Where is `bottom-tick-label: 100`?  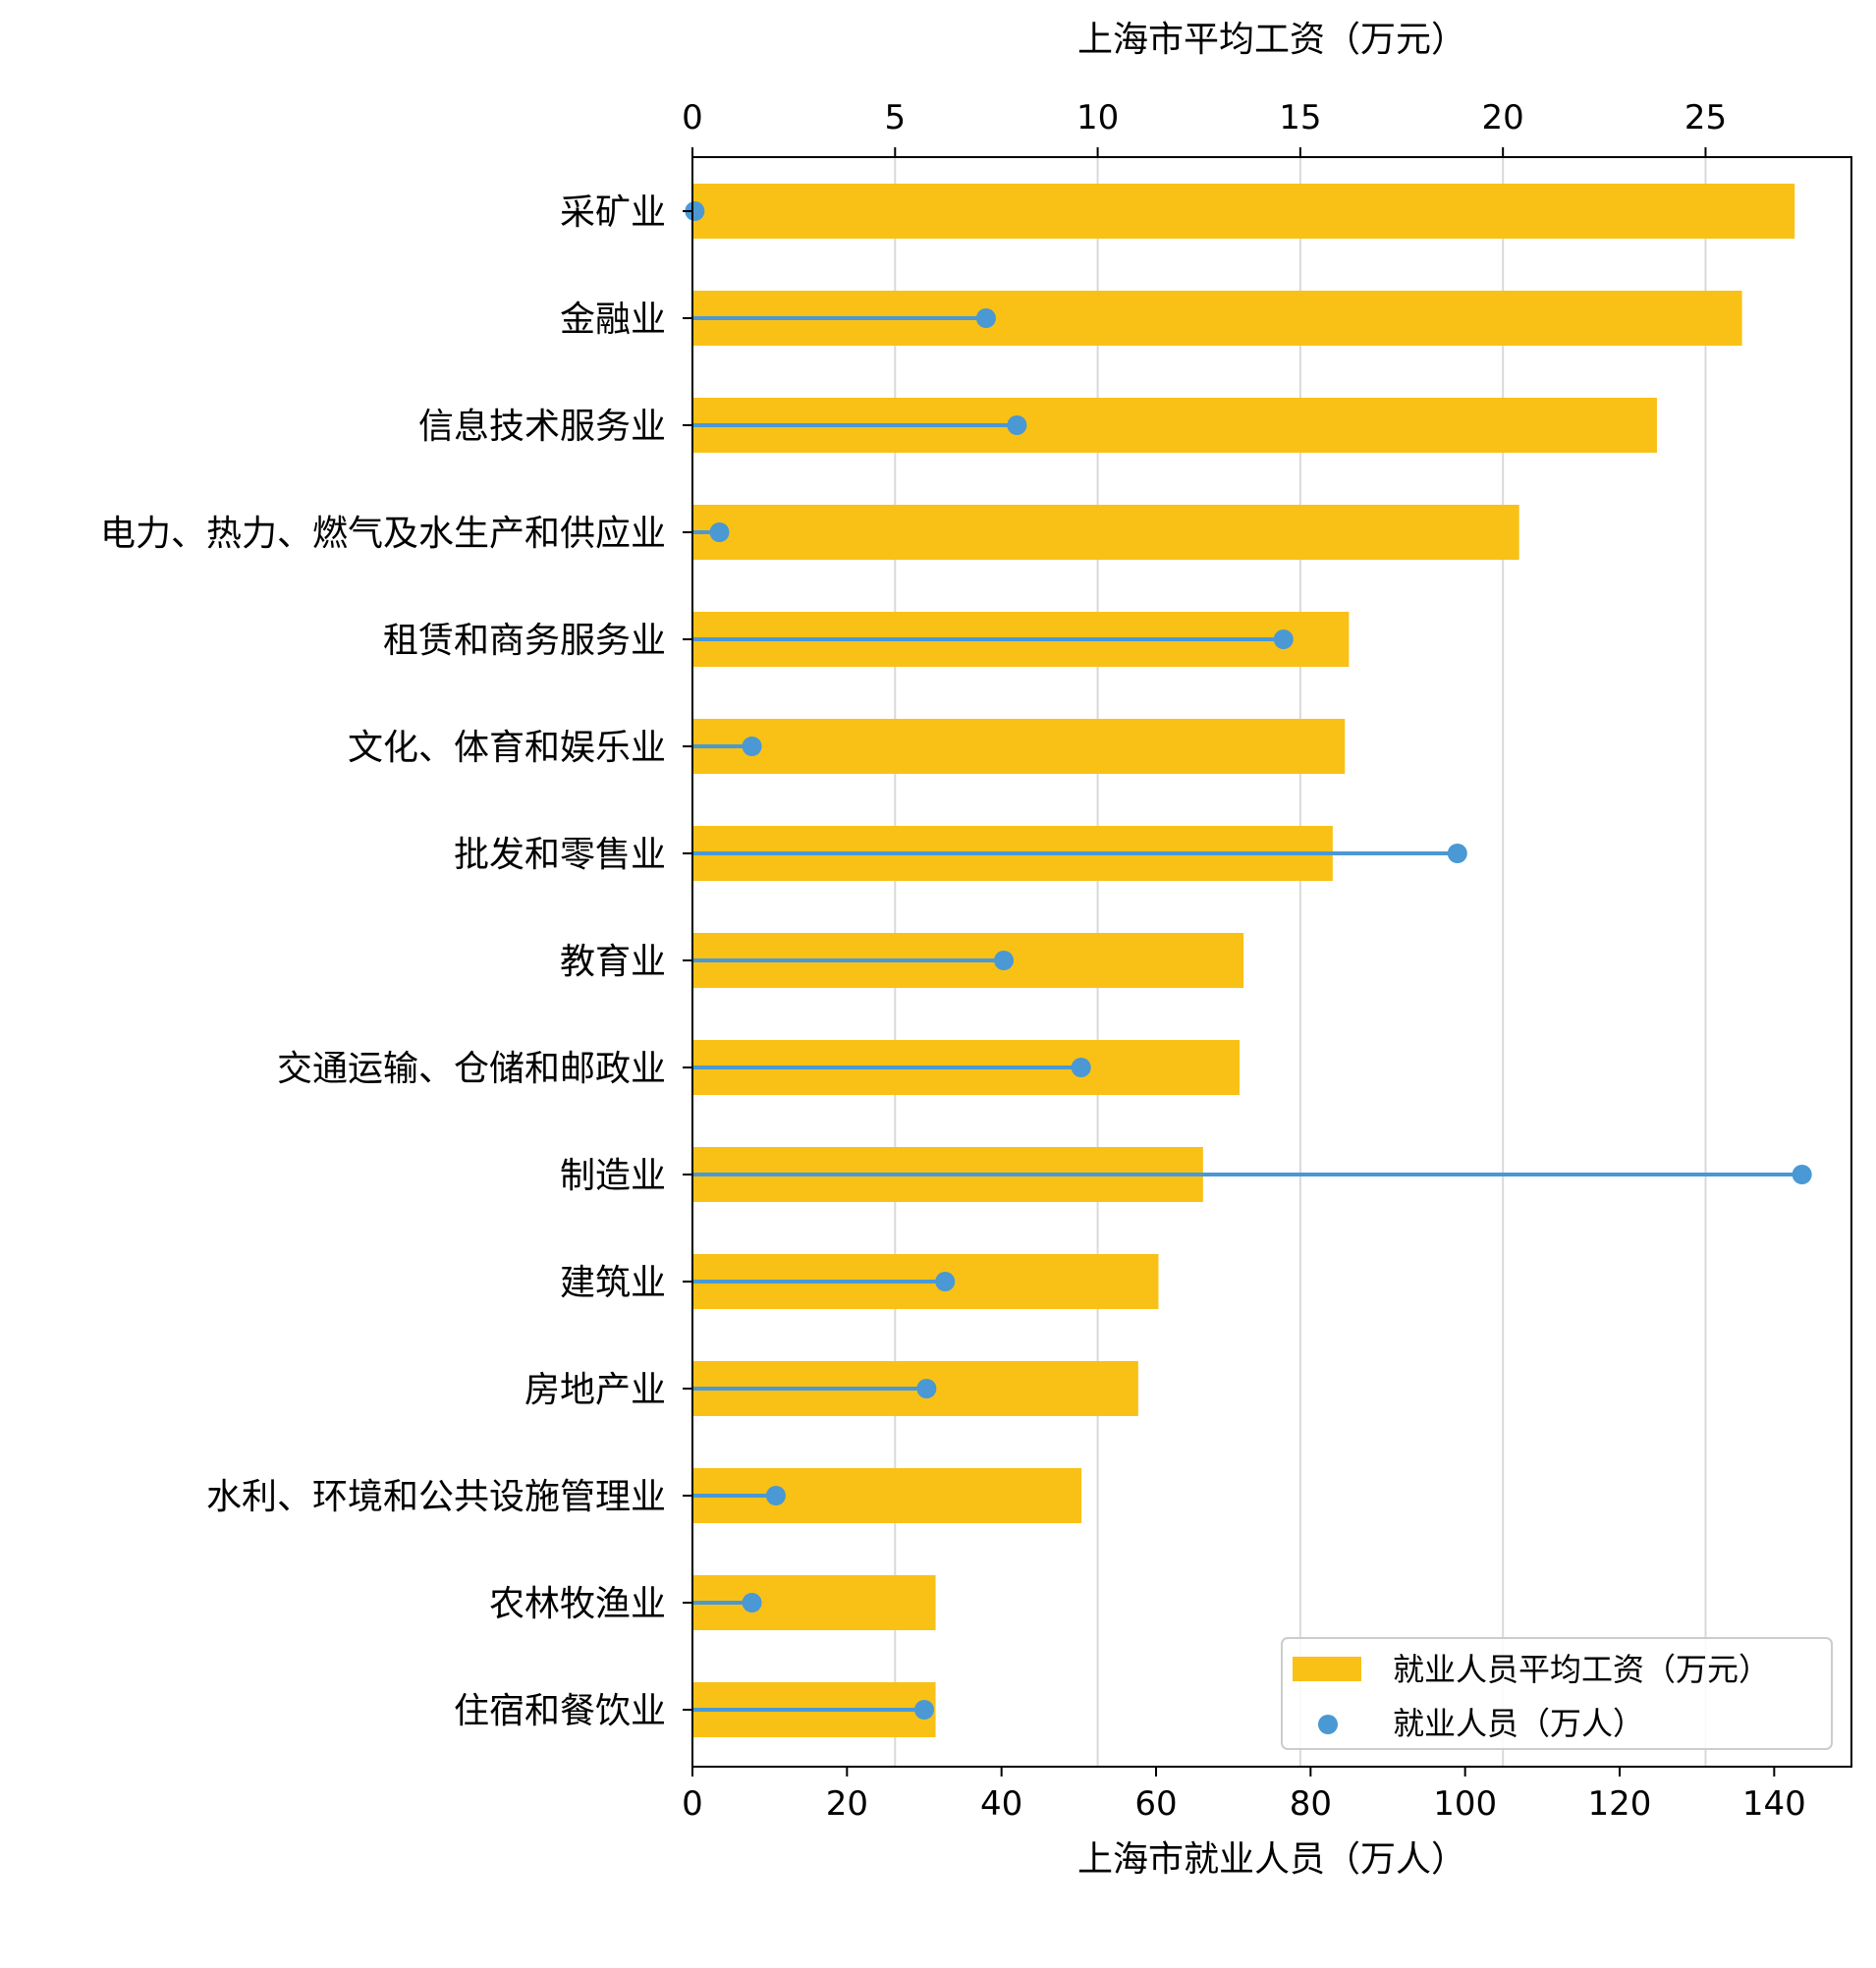
bottom-tick-label: 100 is located at coordinates (1465, 1804).